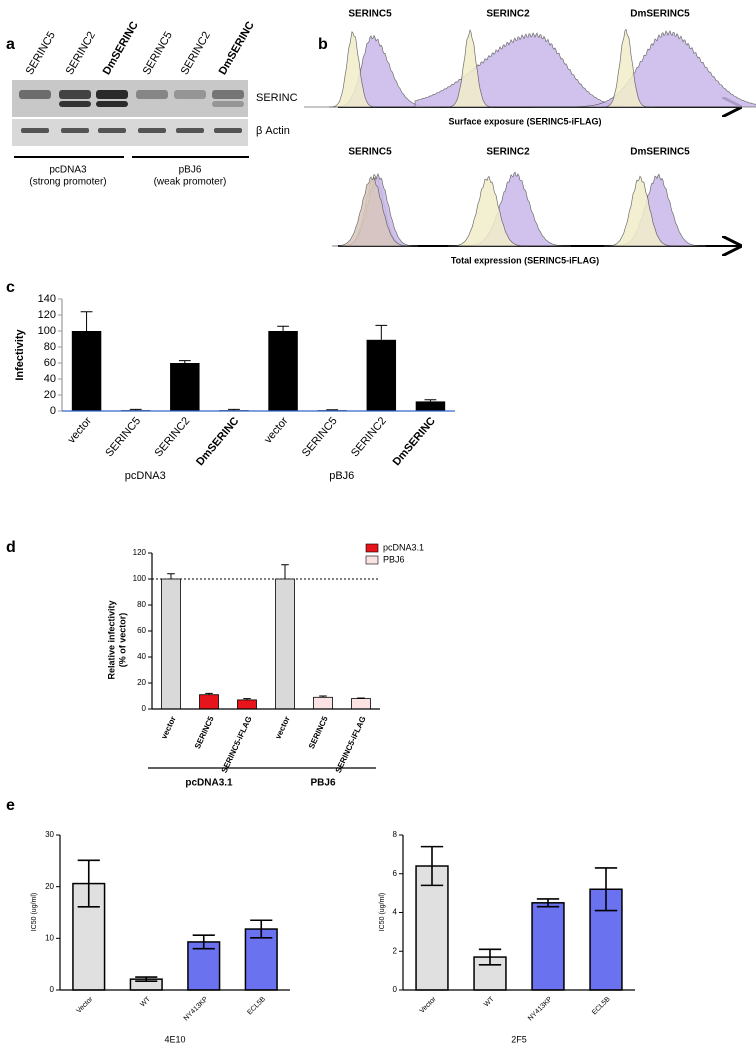 The image size is (756, 1050). What do you see at coordinates (10, 287) in the screenshot?
I see `panel-label: c` at bounding box center [10, 287].